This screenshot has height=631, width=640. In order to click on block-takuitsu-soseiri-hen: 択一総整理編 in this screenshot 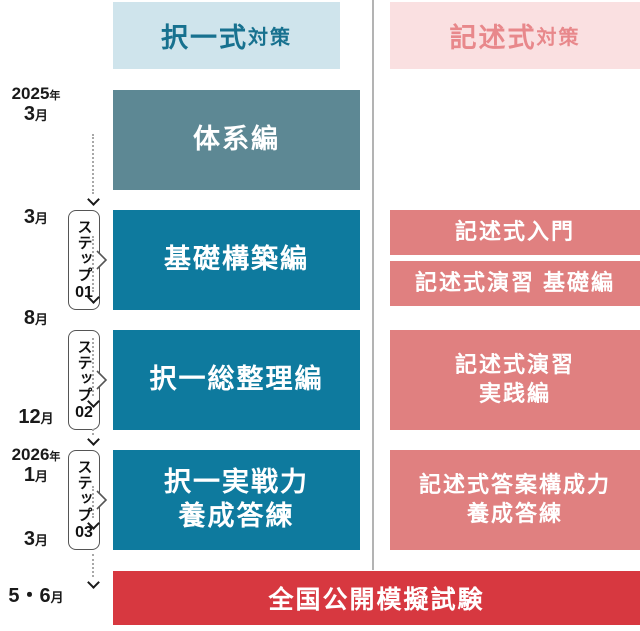, I will do `click(236, 380)`.